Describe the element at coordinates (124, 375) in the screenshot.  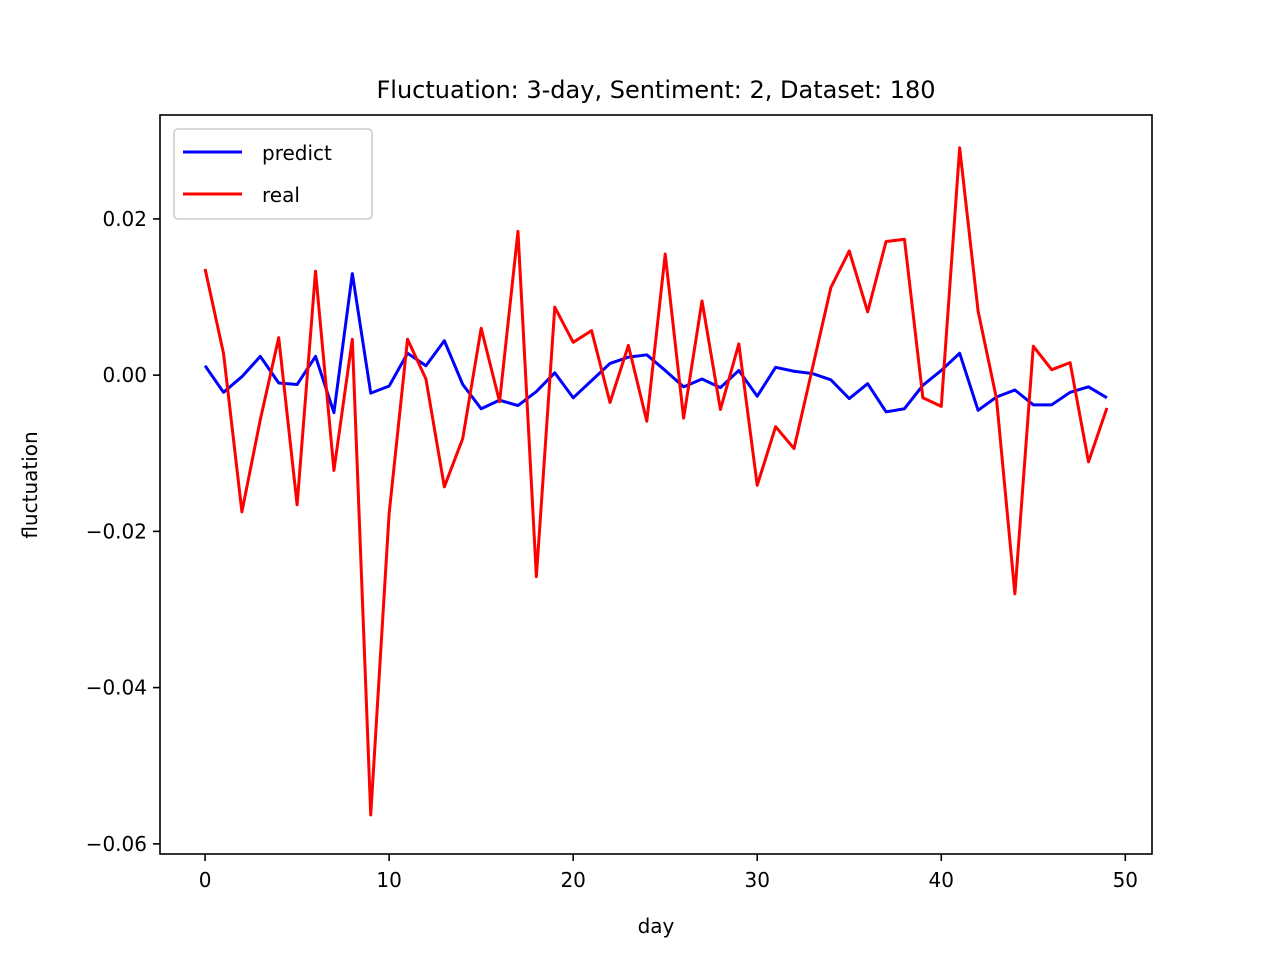
I see `y-tick-label: 0.00` at that location.